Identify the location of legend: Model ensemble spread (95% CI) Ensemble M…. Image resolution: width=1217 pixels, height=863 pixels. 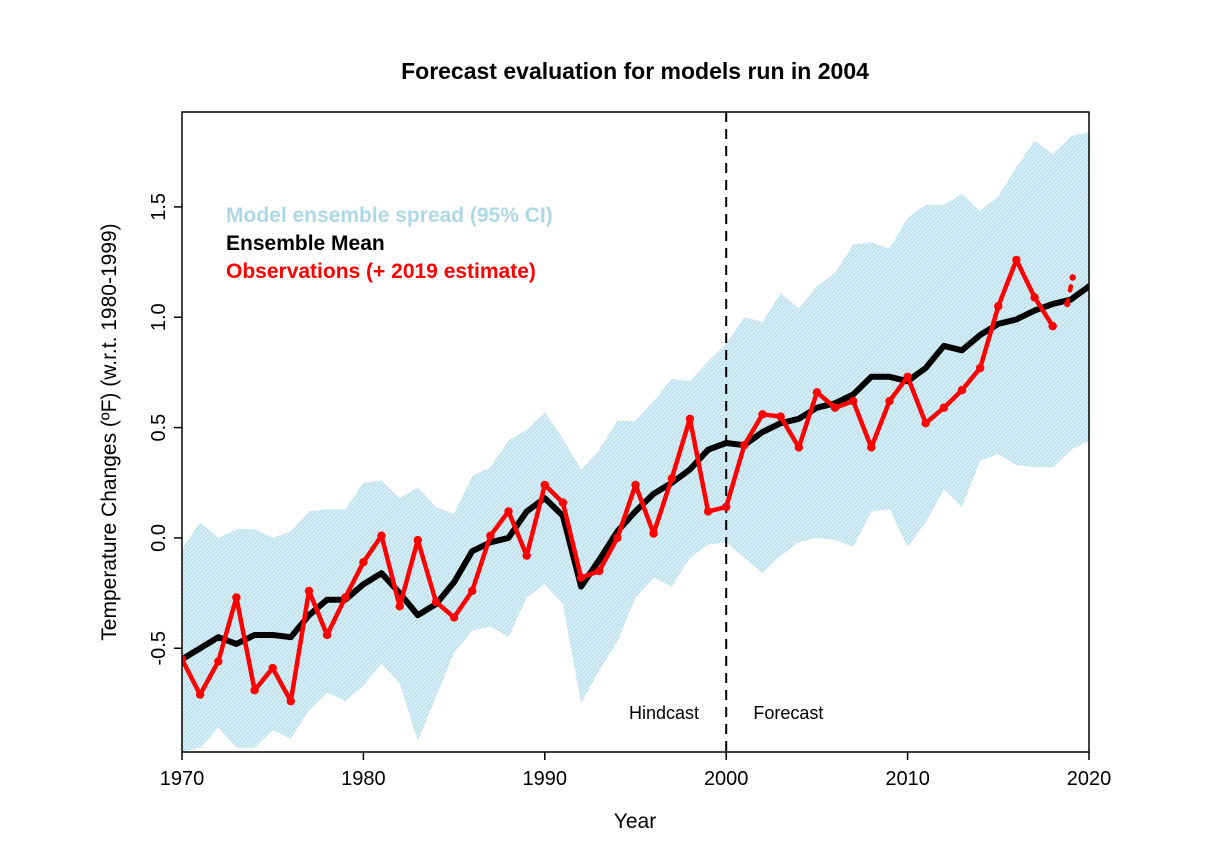
(389, 243).